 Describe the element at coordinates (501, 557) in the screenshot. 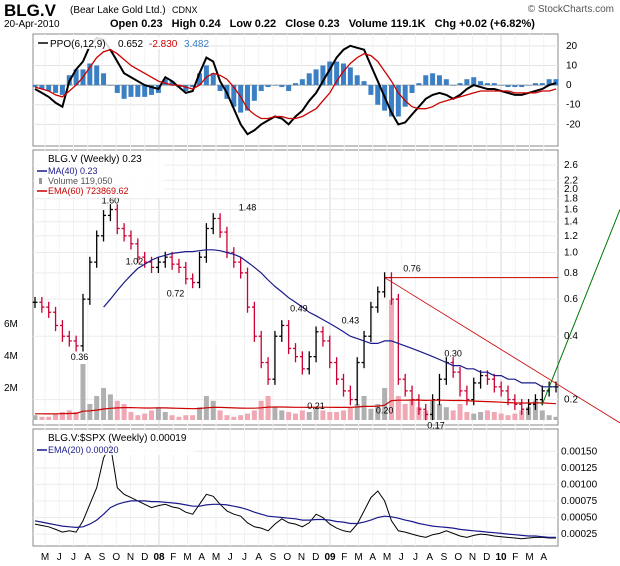

I see `month-label: 10` at that location.